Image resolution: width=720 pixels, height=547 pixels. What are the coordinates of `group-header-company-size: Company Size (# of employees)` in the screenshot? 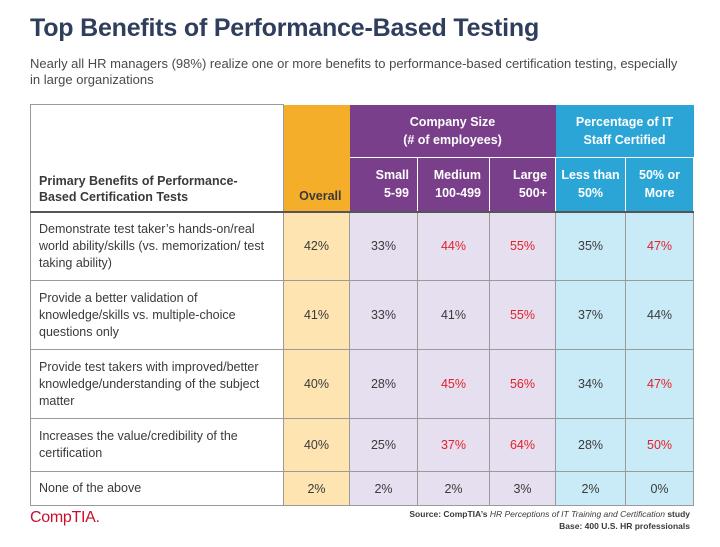 It's located at (452, 131).